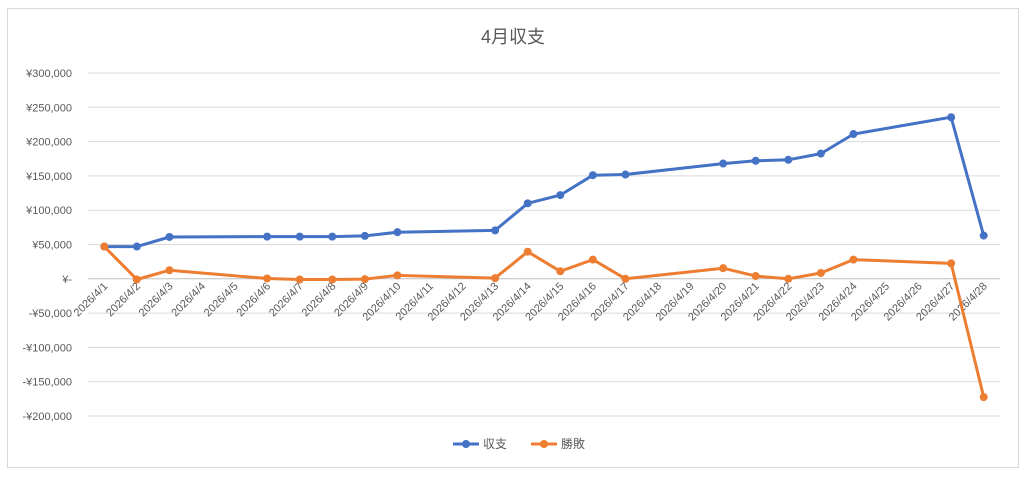 This screenshot has width=1024, height=480. I want to click on chart-title: 4月収支, so click(513, 37).